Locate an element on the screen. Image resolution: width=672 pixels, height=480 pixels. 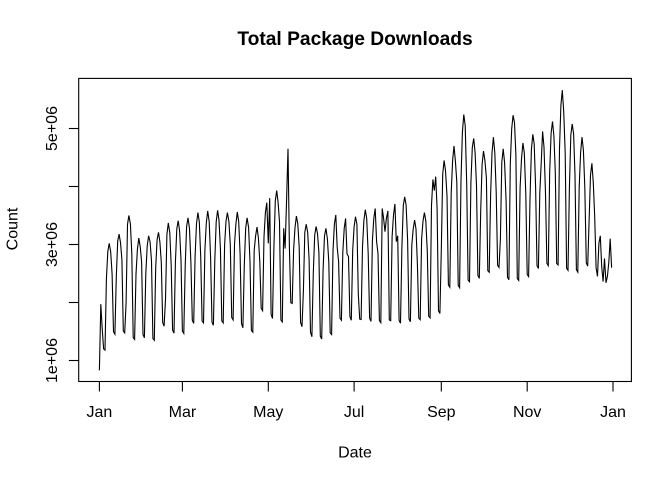
svg-text: 1e+06 is located at coordinates (52, 360).